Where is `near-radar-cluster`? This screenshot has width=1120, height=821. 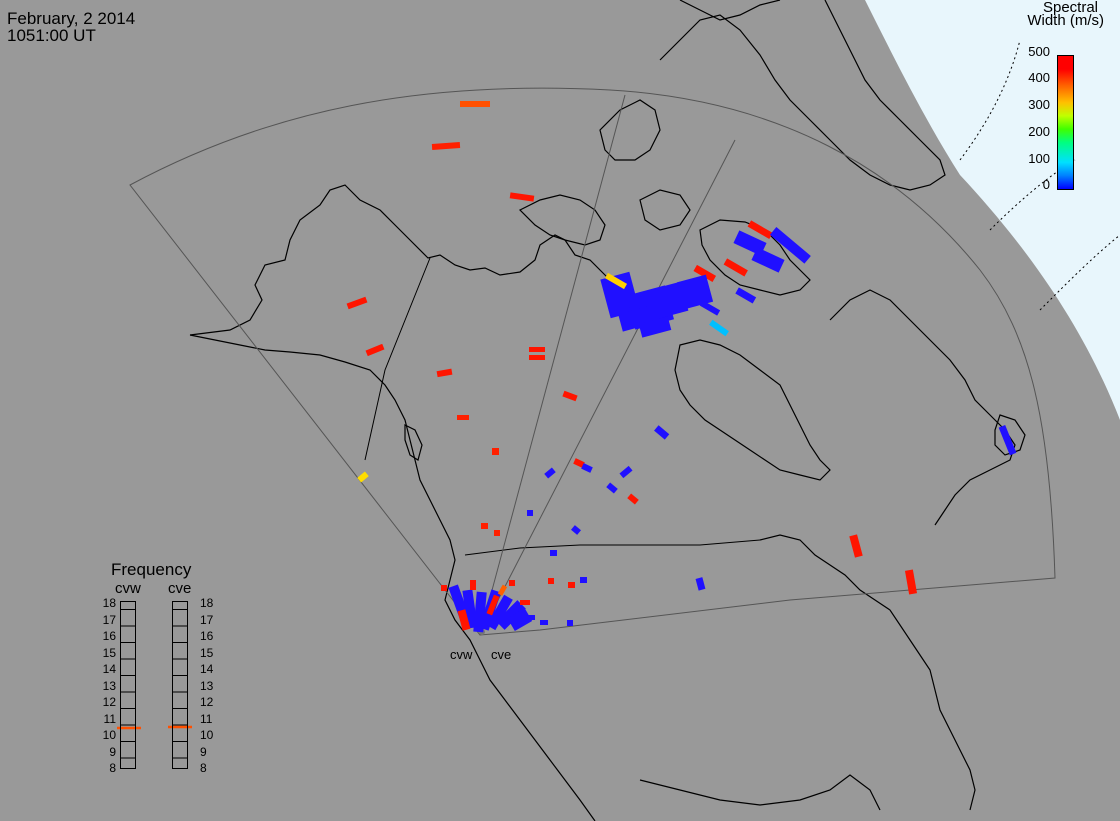
near-radar-cluster is located at coordinates (498, 606).